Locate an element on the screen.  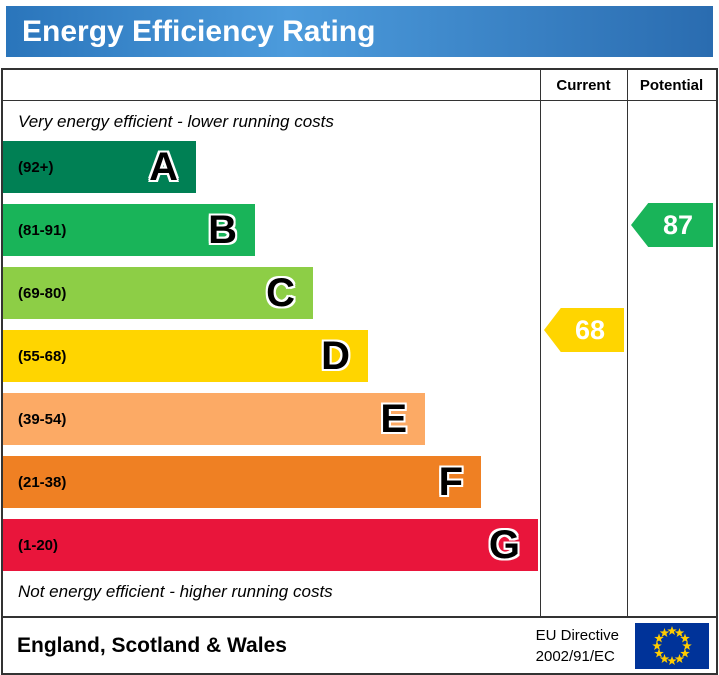
band-bar: (69-80) C is located at coordinates (158, 293).